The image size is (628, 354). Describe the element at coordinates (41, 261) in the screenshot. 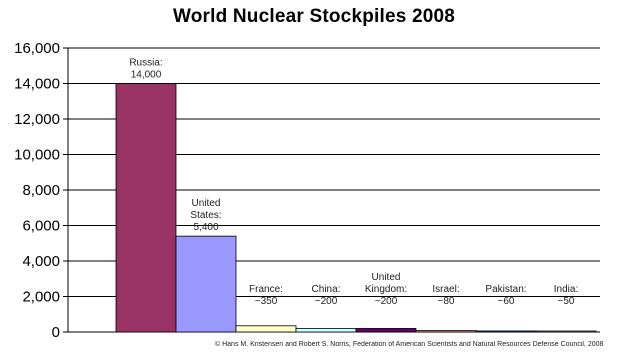

I see `y-tick-label: 4,000` at that location.